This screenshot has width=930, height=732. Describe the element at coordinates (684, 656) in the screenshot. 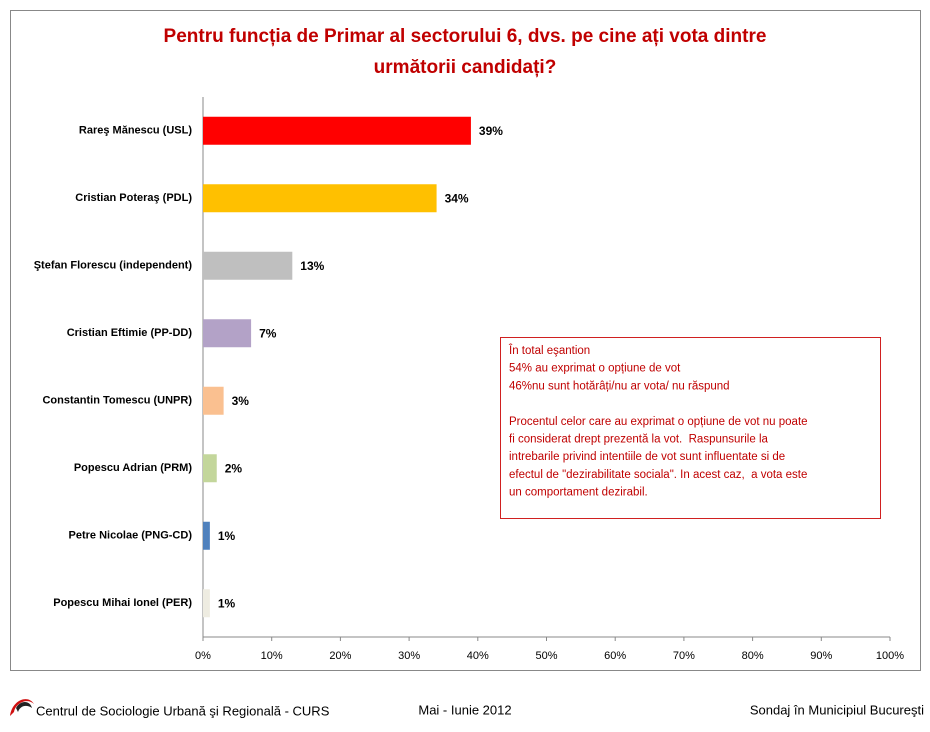

I see `x-tick-label: 70%` at that location.